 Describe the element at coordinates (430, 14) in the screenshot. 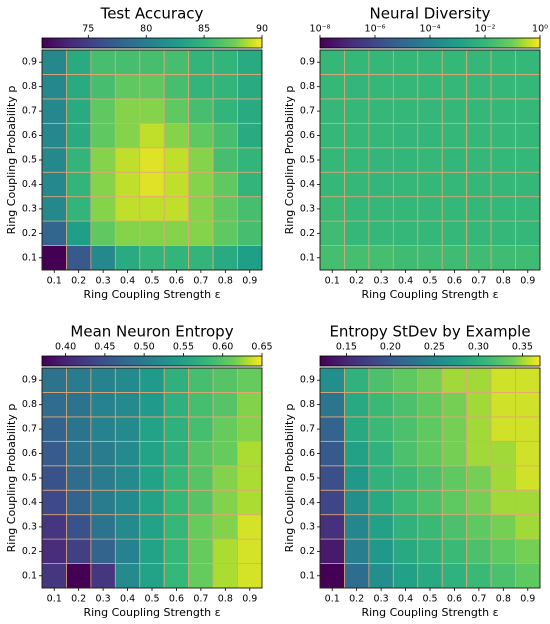

I see `chart-title: Neural Diversity` at that location.